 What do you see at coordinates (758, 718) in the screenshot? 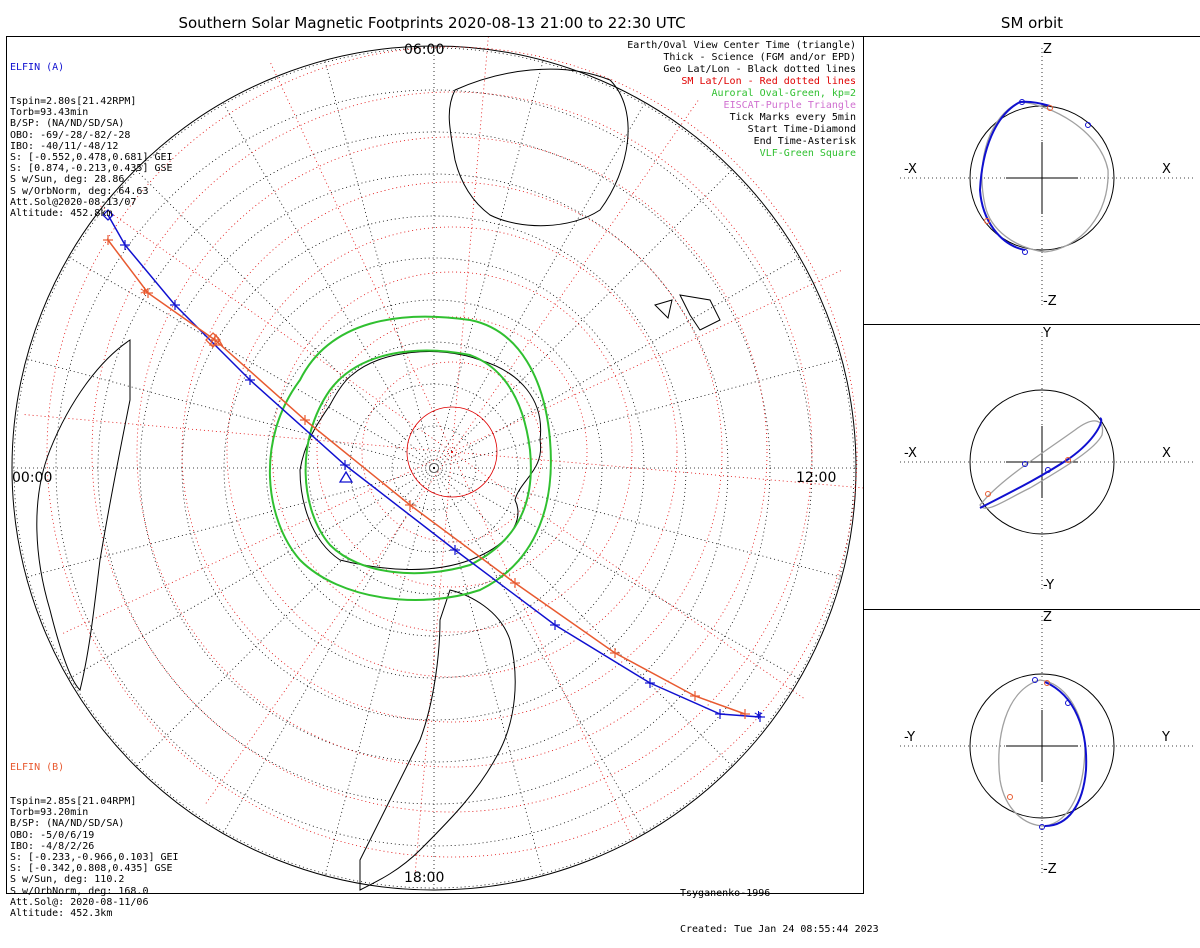
I see `end-asterisk-a: *` at bounding box center [758, 718].